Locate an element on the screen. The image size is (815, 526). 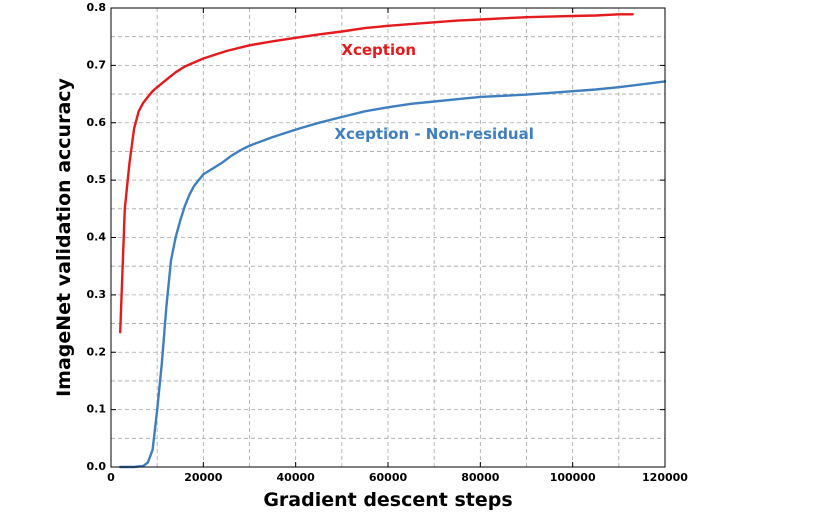
y-tick-label: 0.4 is located at coordinates (97, 237).